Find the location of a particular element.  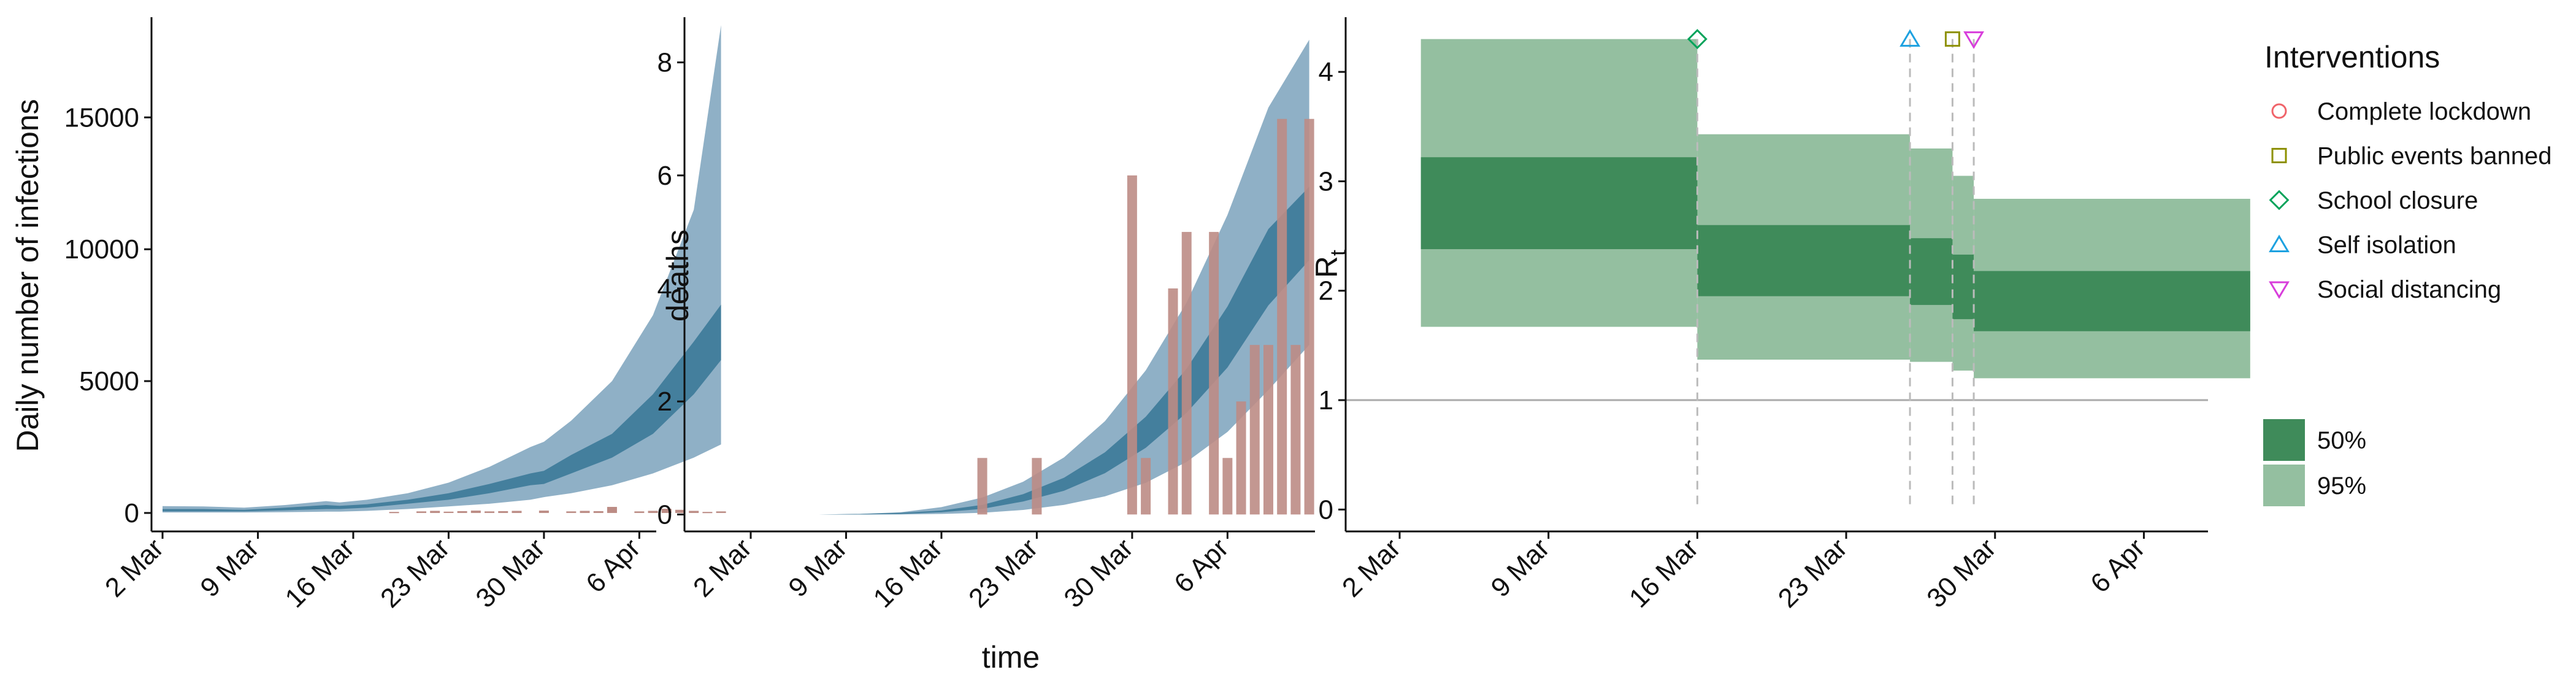

rt-x-tick-label: 2 Mar is located at coordinates (1371, 568).